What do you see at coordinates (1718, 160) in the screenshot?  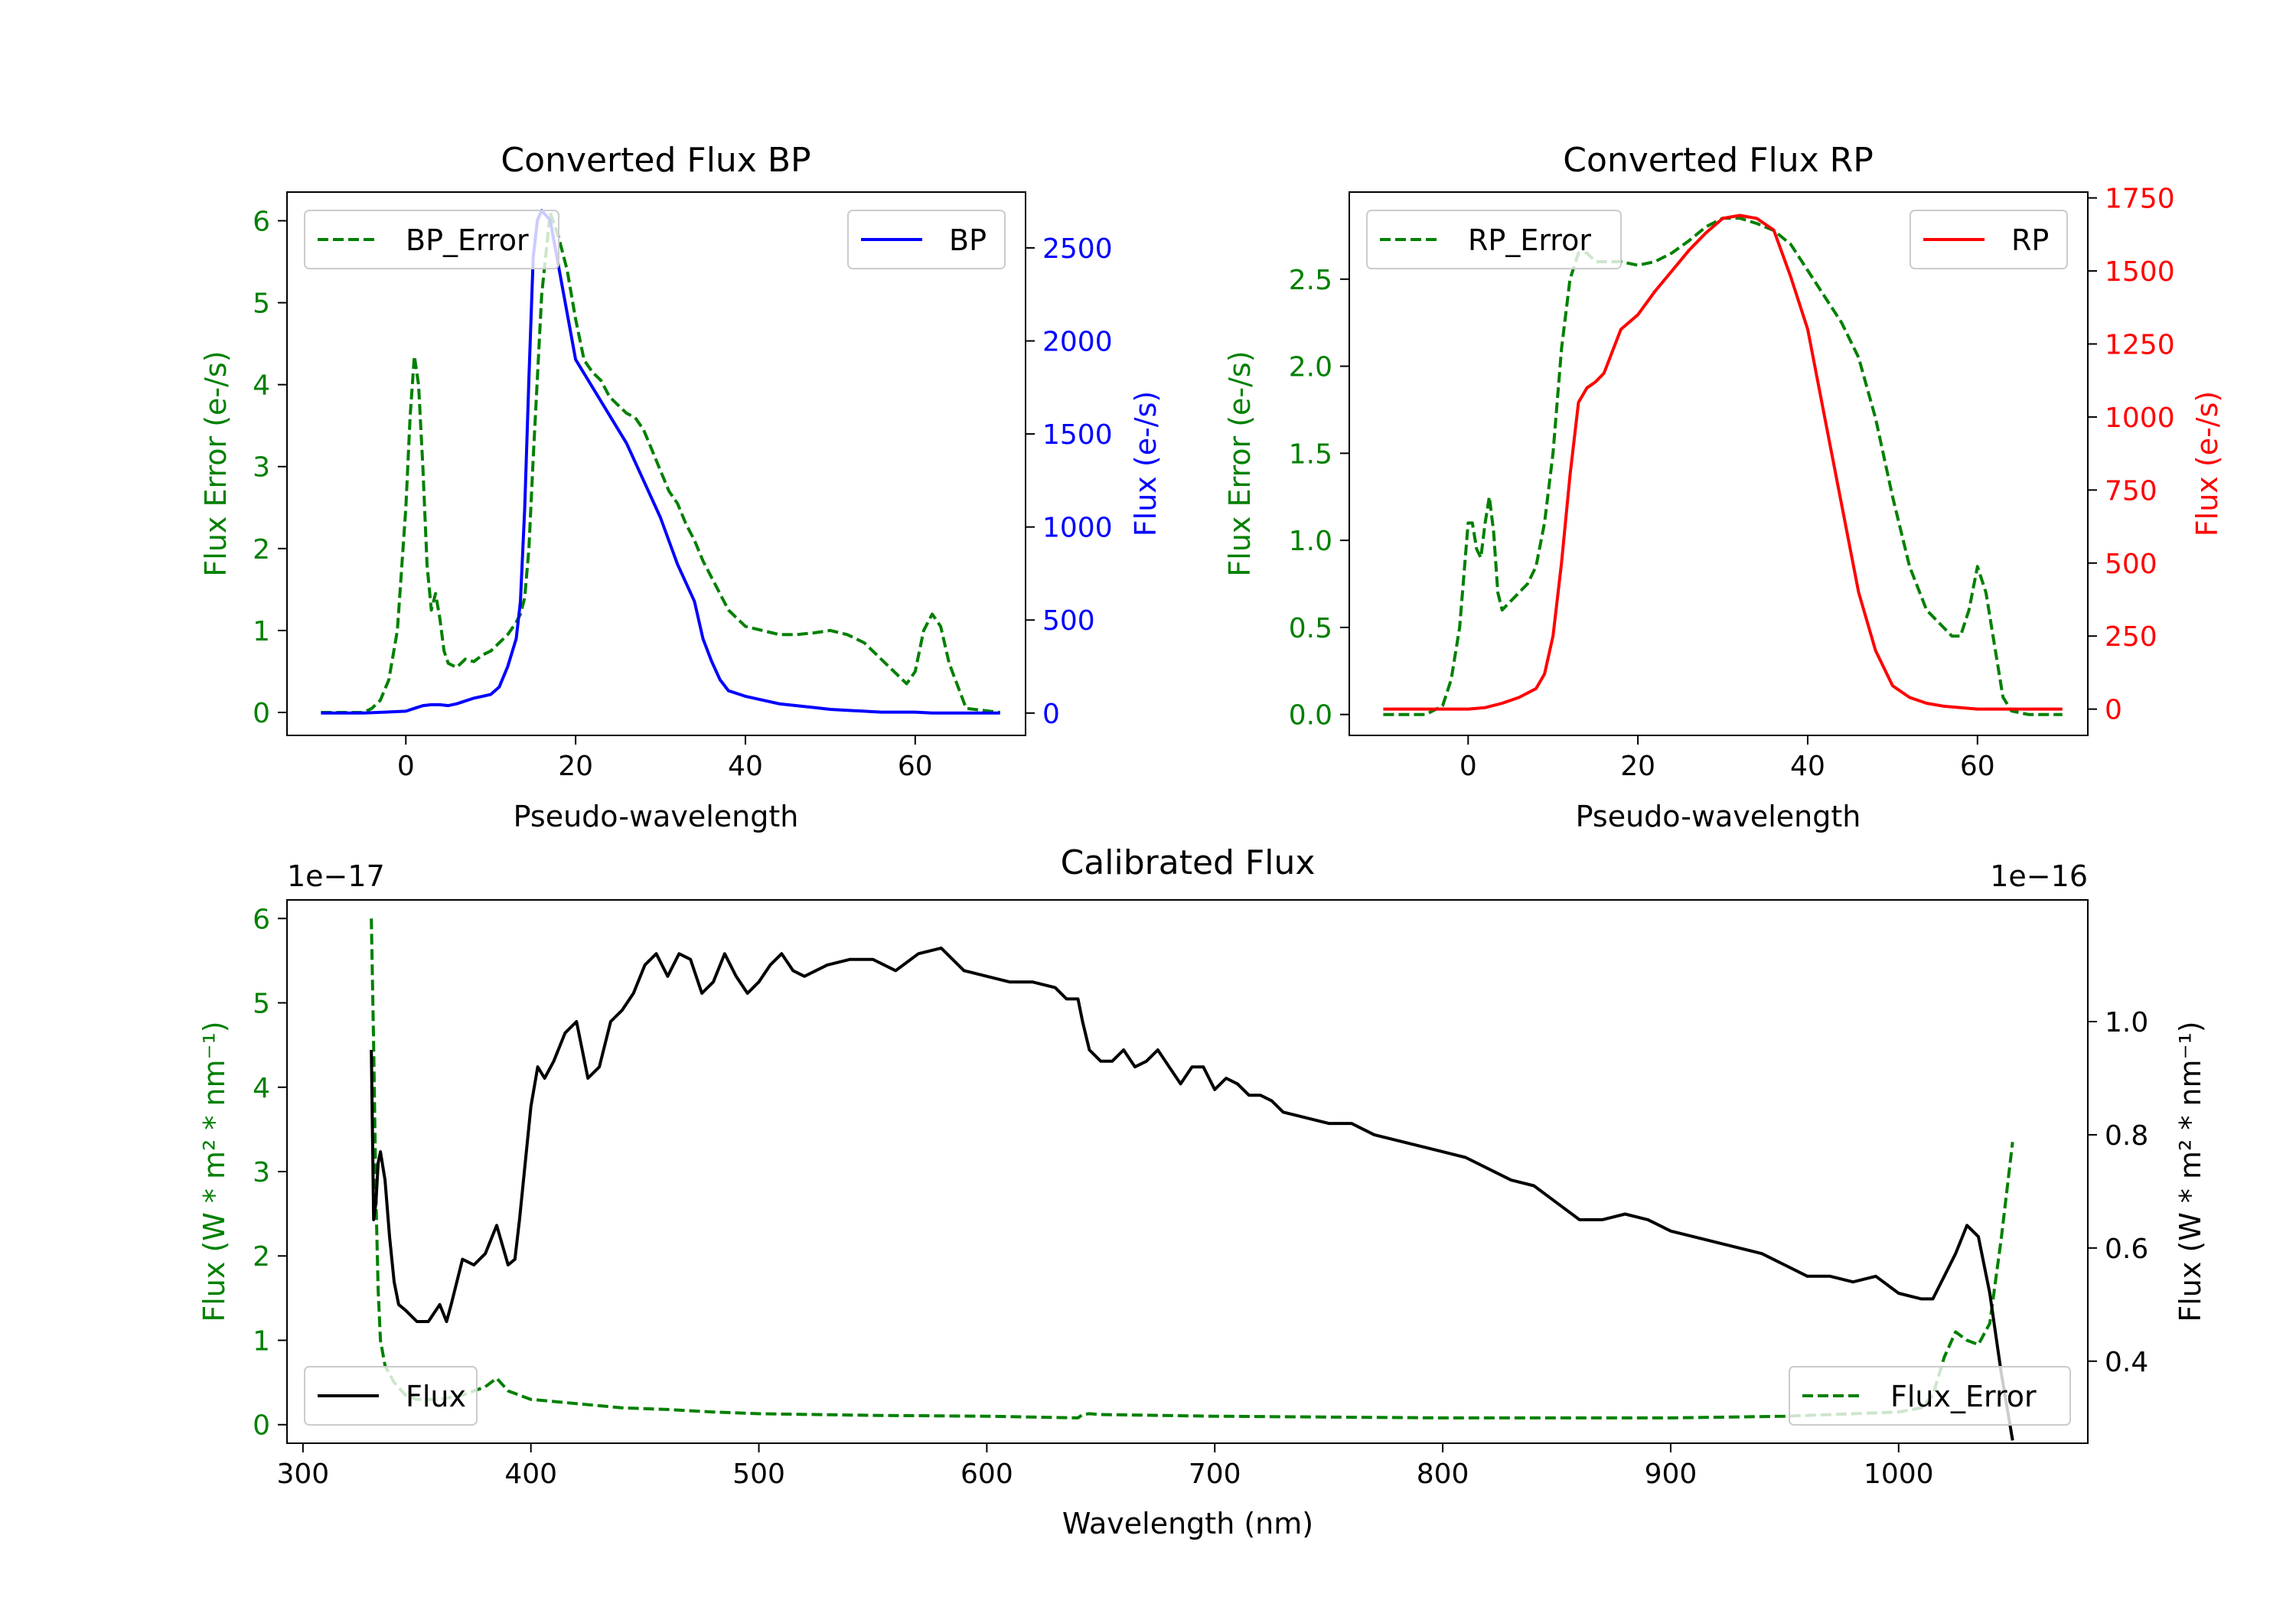 I see `rp-title: Converted Flux RP` at bounding box center [1718, 160].